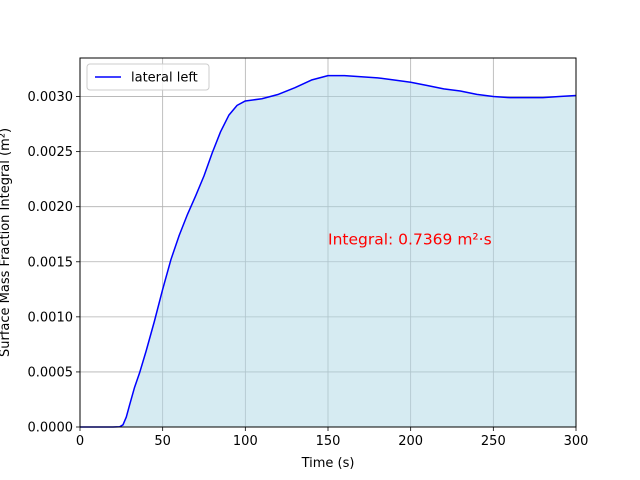 The width and height of the screenshot is (640, 480). Describe the element at coordinates (245, 441) in the screenshot. I see `x-tick-label: 100` at that location.